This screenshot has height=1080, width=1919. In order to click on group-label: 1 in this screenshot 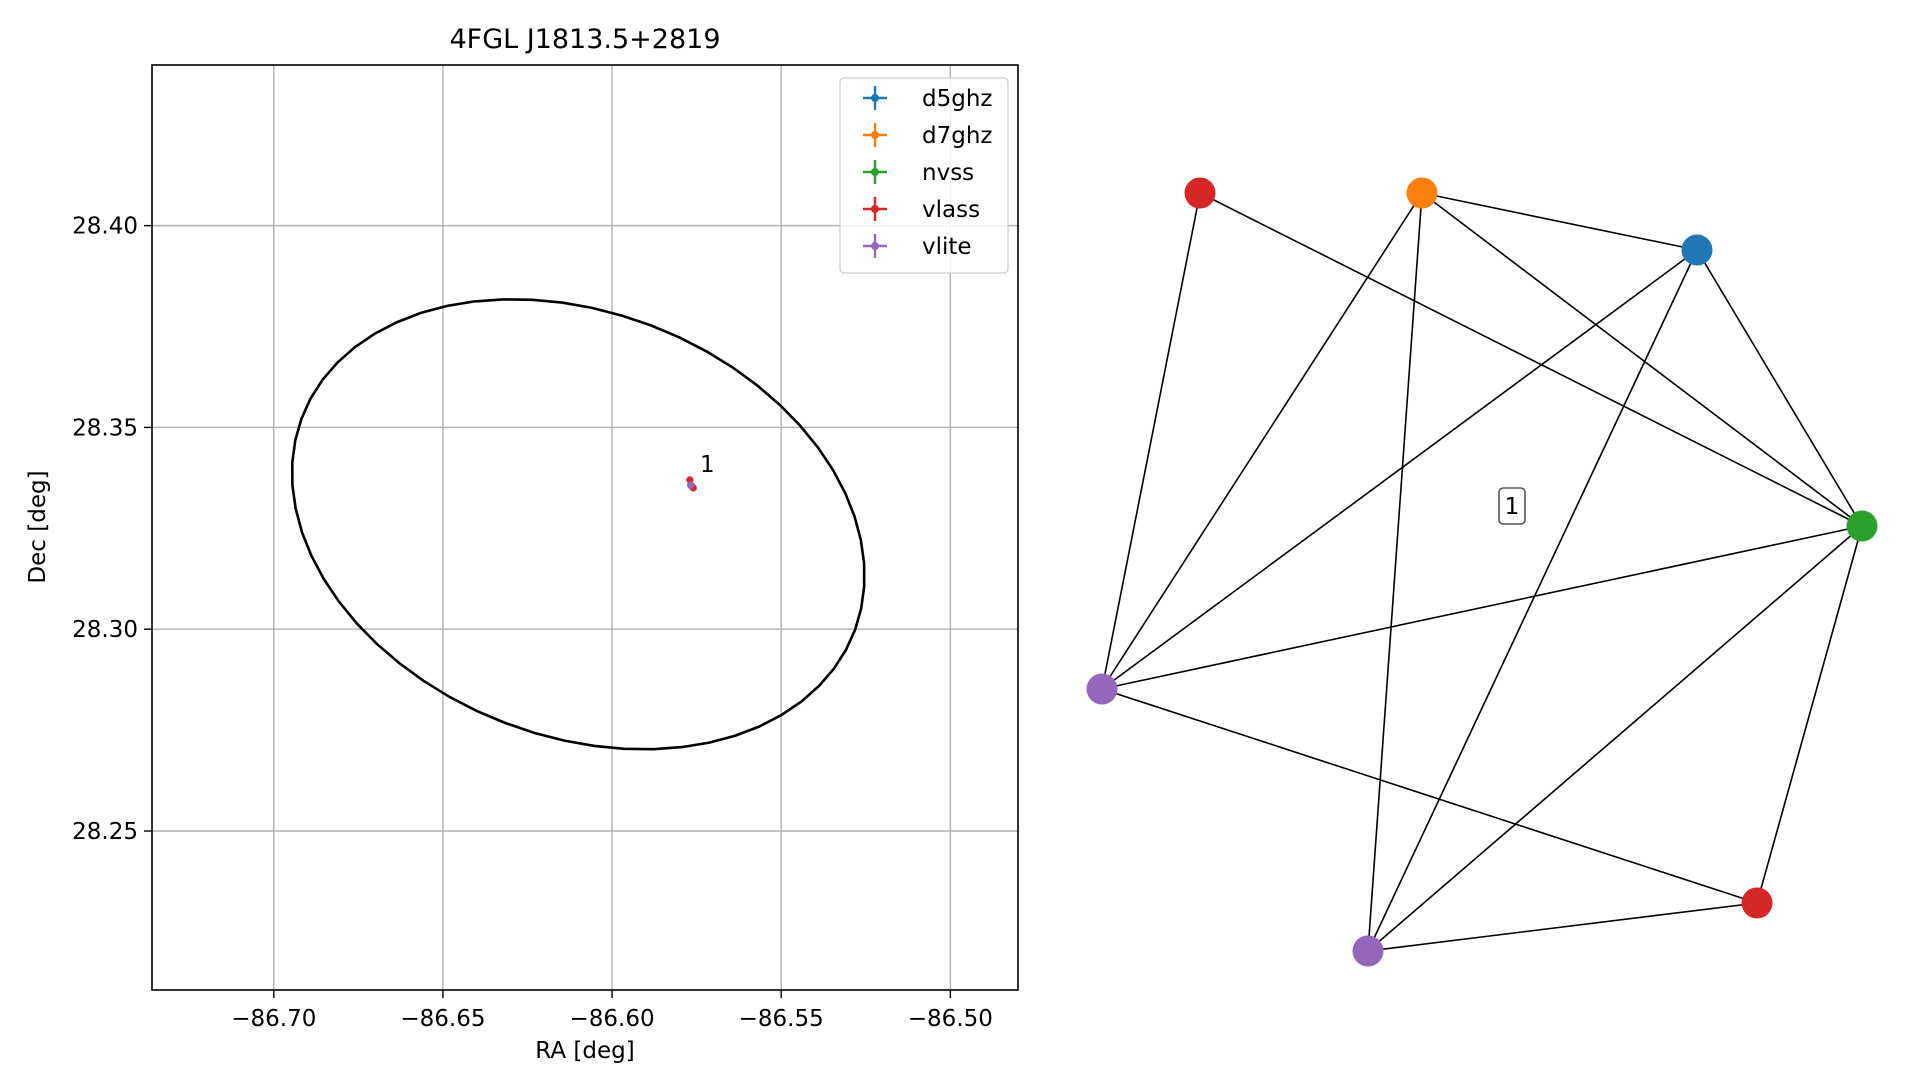, I will do `click(1512, 507)`.